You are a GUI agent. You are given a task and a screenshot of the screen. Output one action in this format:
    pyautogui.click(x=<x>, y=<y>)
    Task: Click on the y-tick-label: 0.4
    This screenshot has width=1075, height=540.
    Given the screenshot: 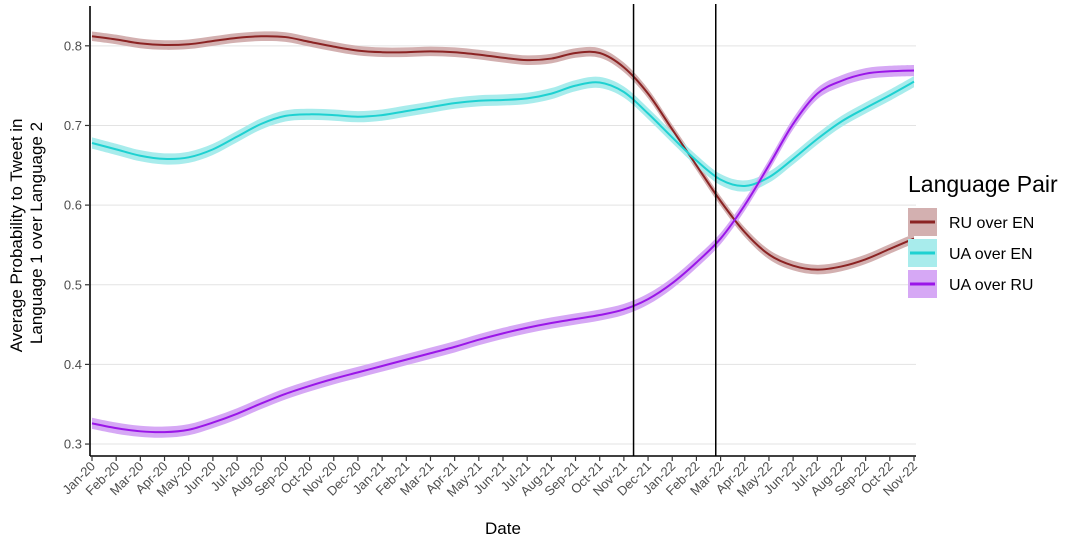 What is the action you would take?
    pyautogui.click(x=73, y=364)
    